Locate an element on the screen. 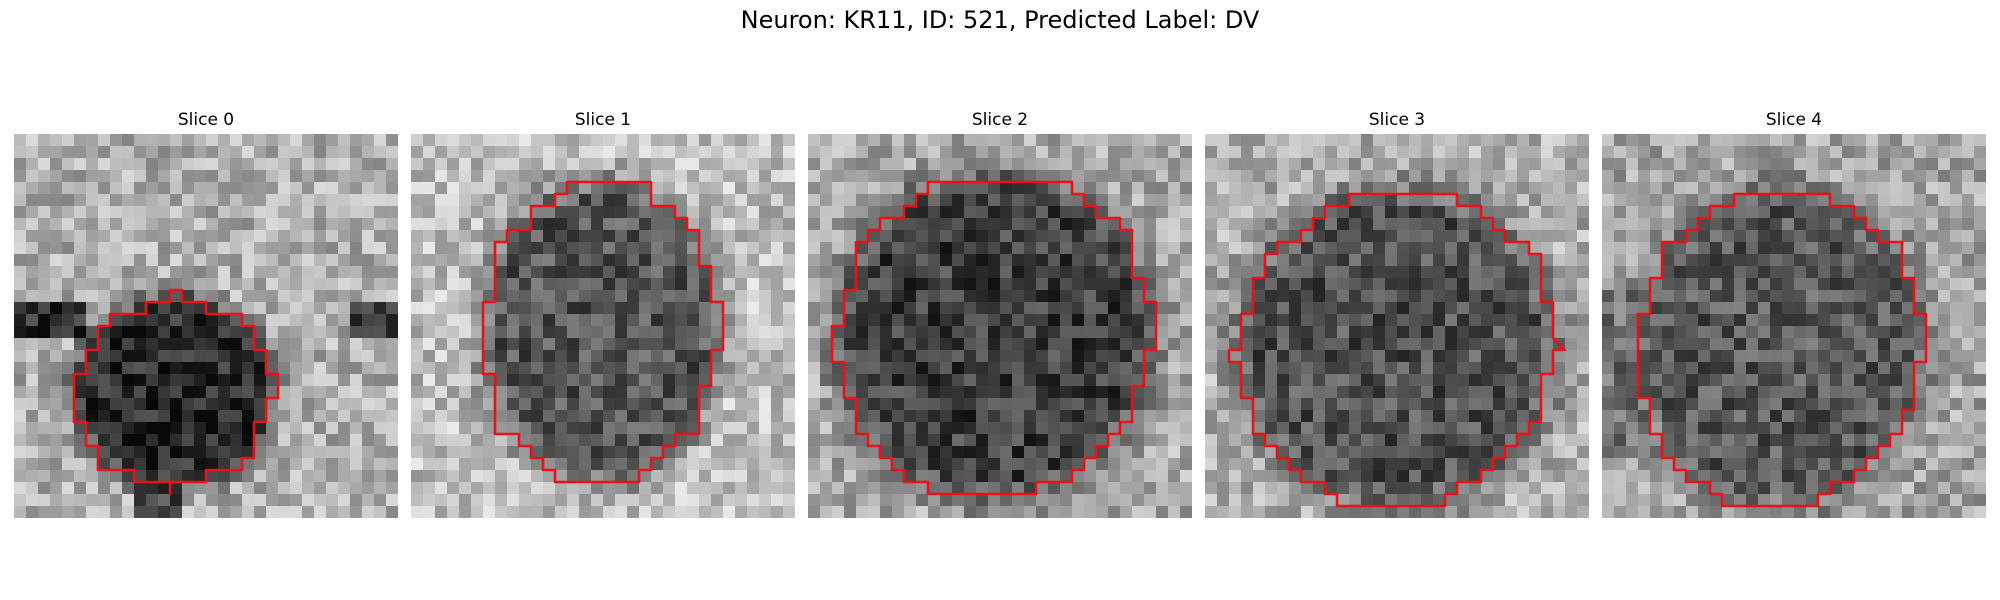 Image resolution: width=2000 pixels, height=600 pixels. slice-panel-0: Slice 0 is located at coordinates (206, 313).